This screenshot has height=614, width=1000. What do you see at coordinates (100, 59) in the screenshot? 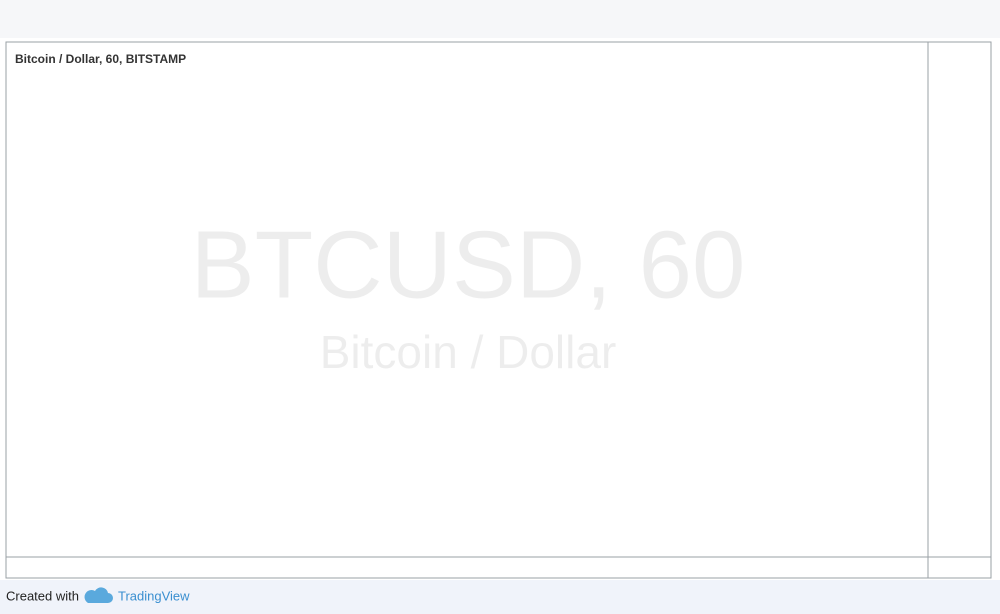
I see `chart-title: Bitcoin / Dollar, 60, BITSTAMP` at bounding box center [100, 59].